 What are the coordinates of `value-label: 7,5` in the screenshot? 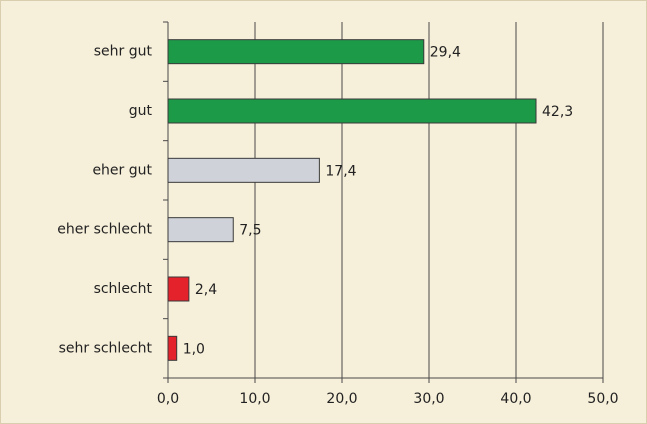 It's located at (250, 231).